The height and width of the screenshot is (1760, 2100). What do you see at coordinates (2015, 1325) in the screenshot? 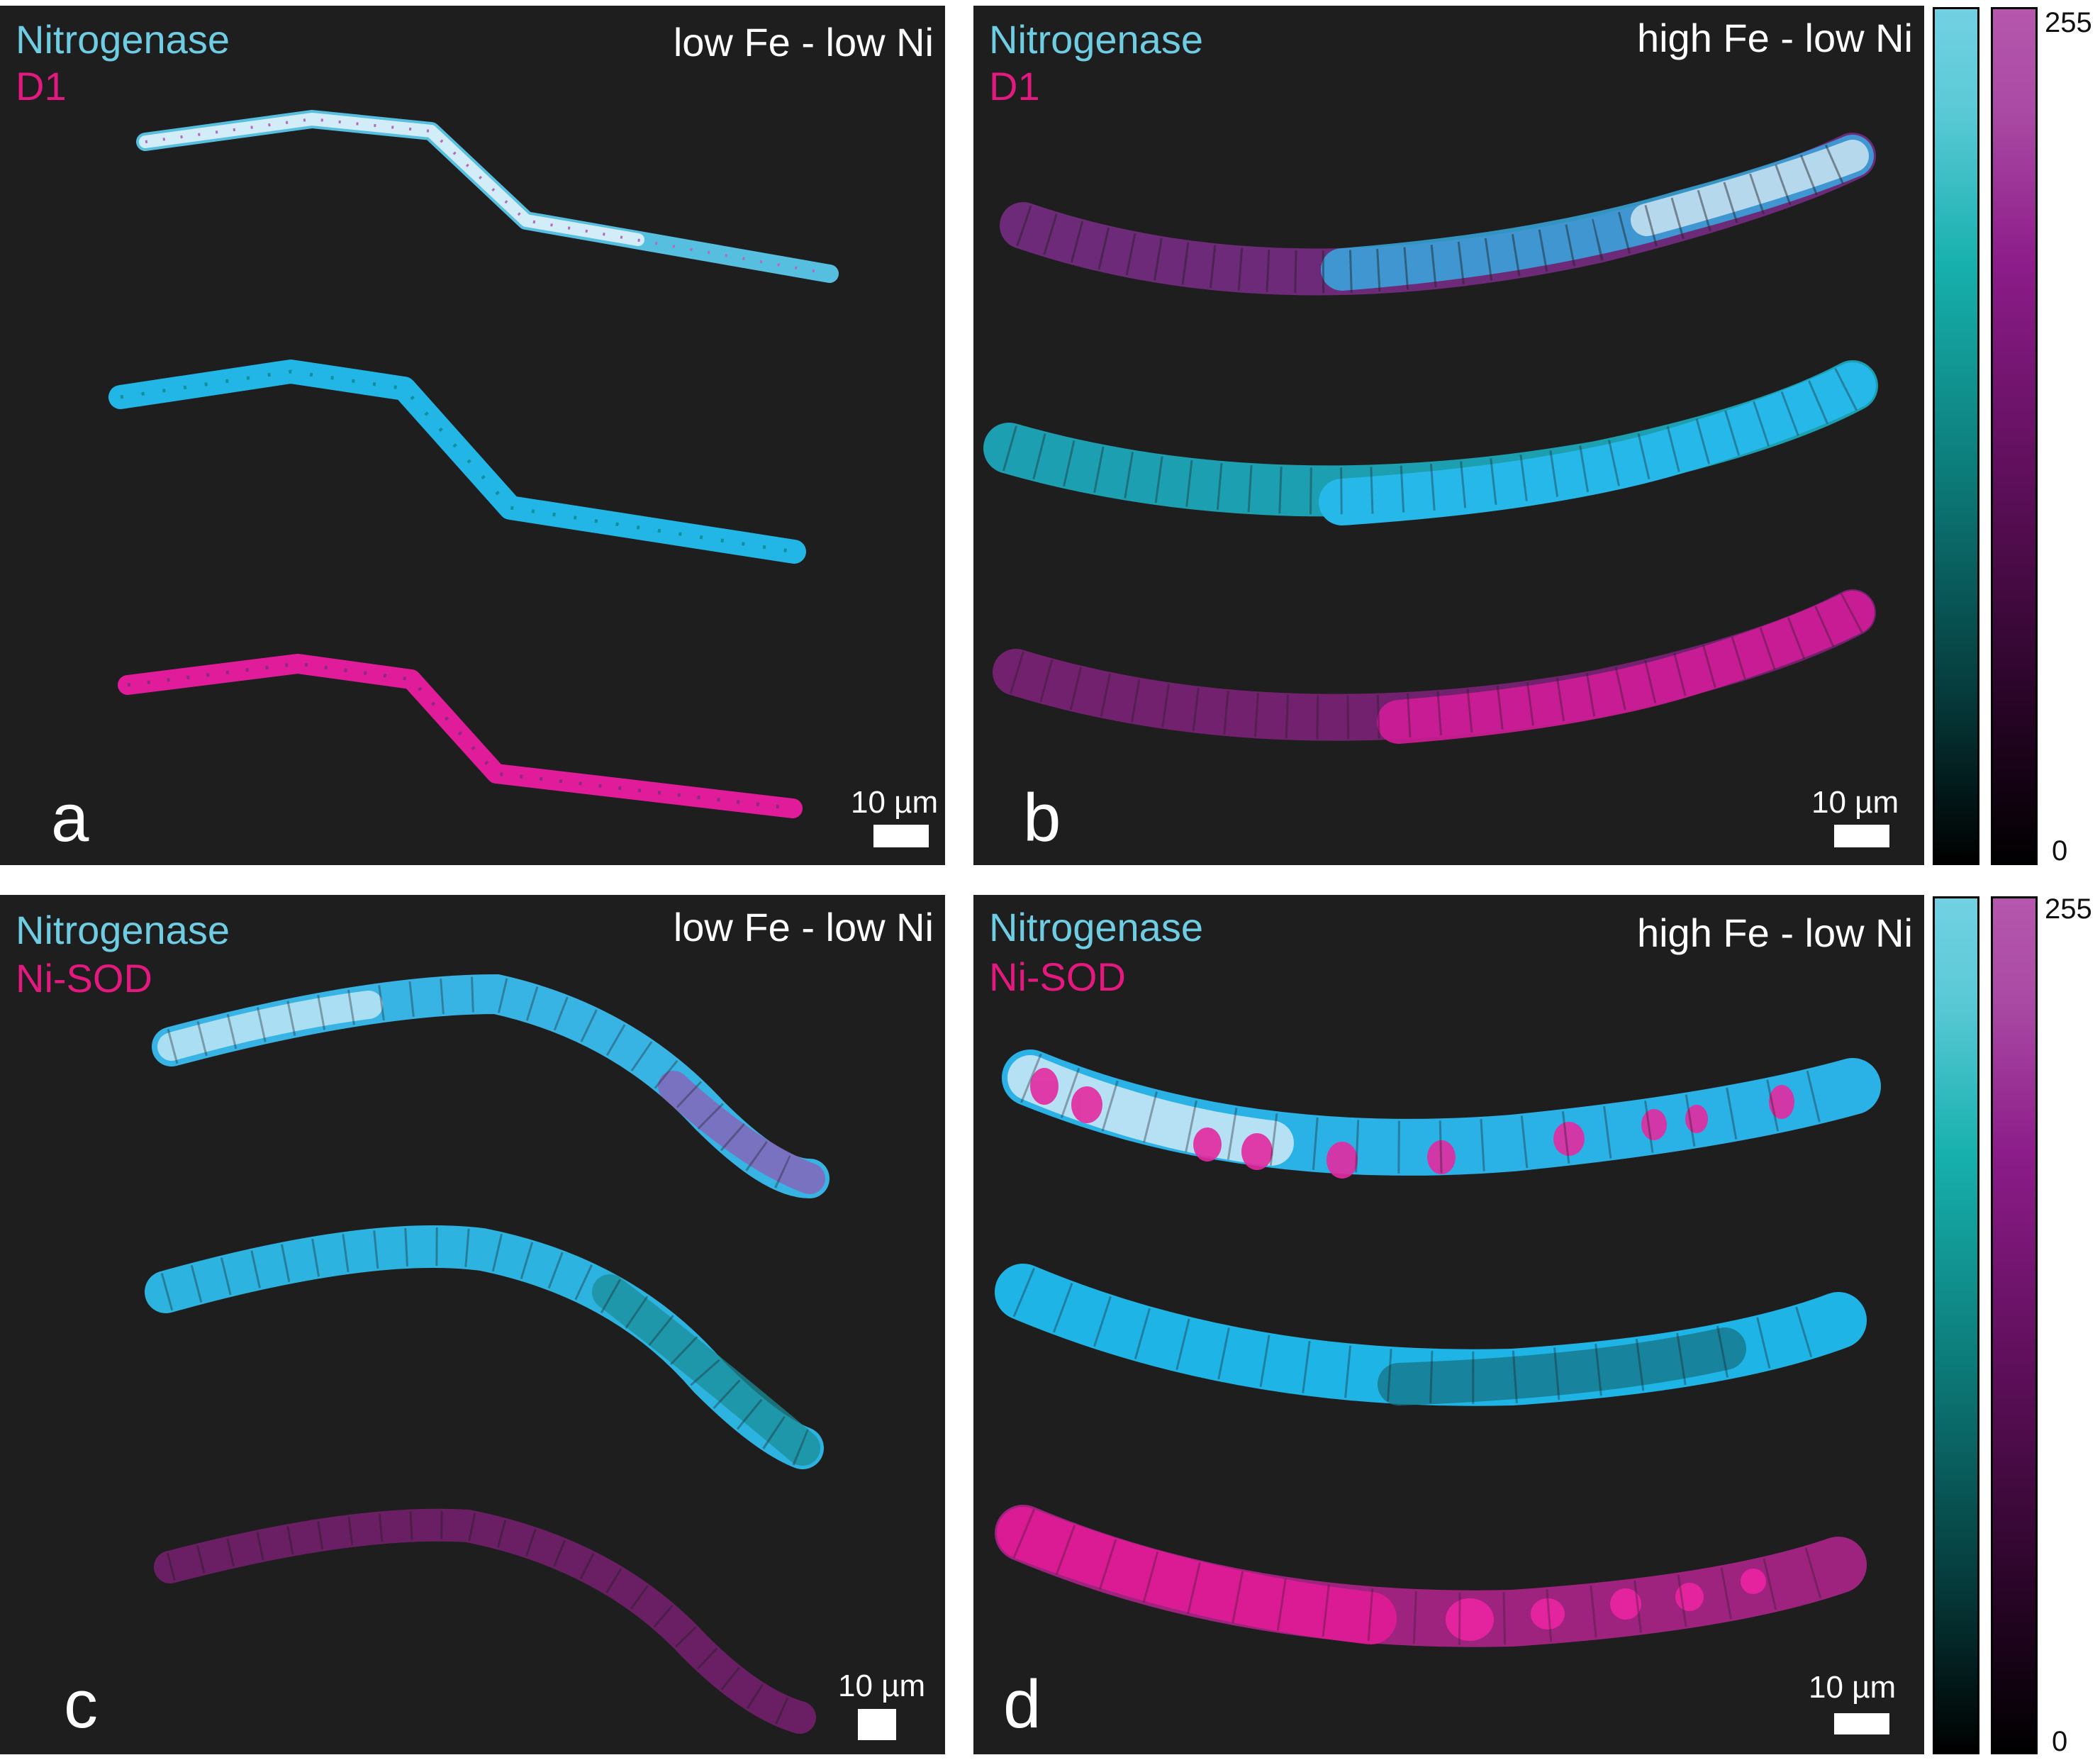
I see `stain-colorbar-bottom` at bounding box center [2015, 1325].